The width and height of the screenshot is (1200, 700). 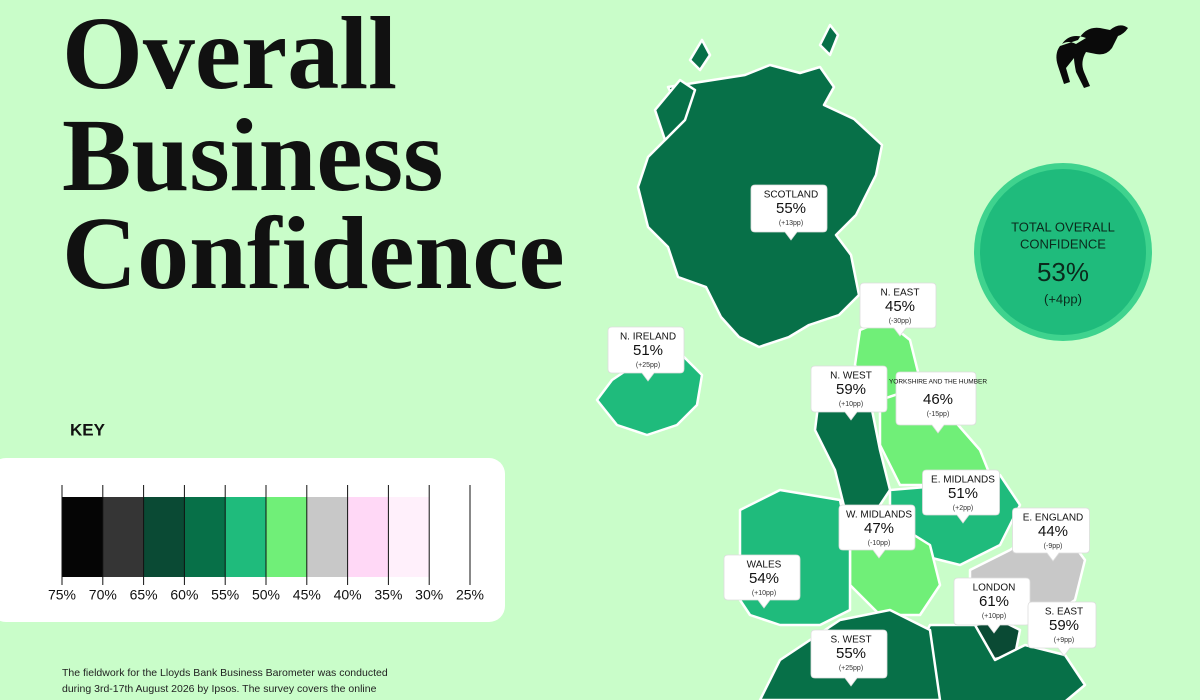 I want to click on region-name: W. MIDLANDS, so click(x=879, y=515).